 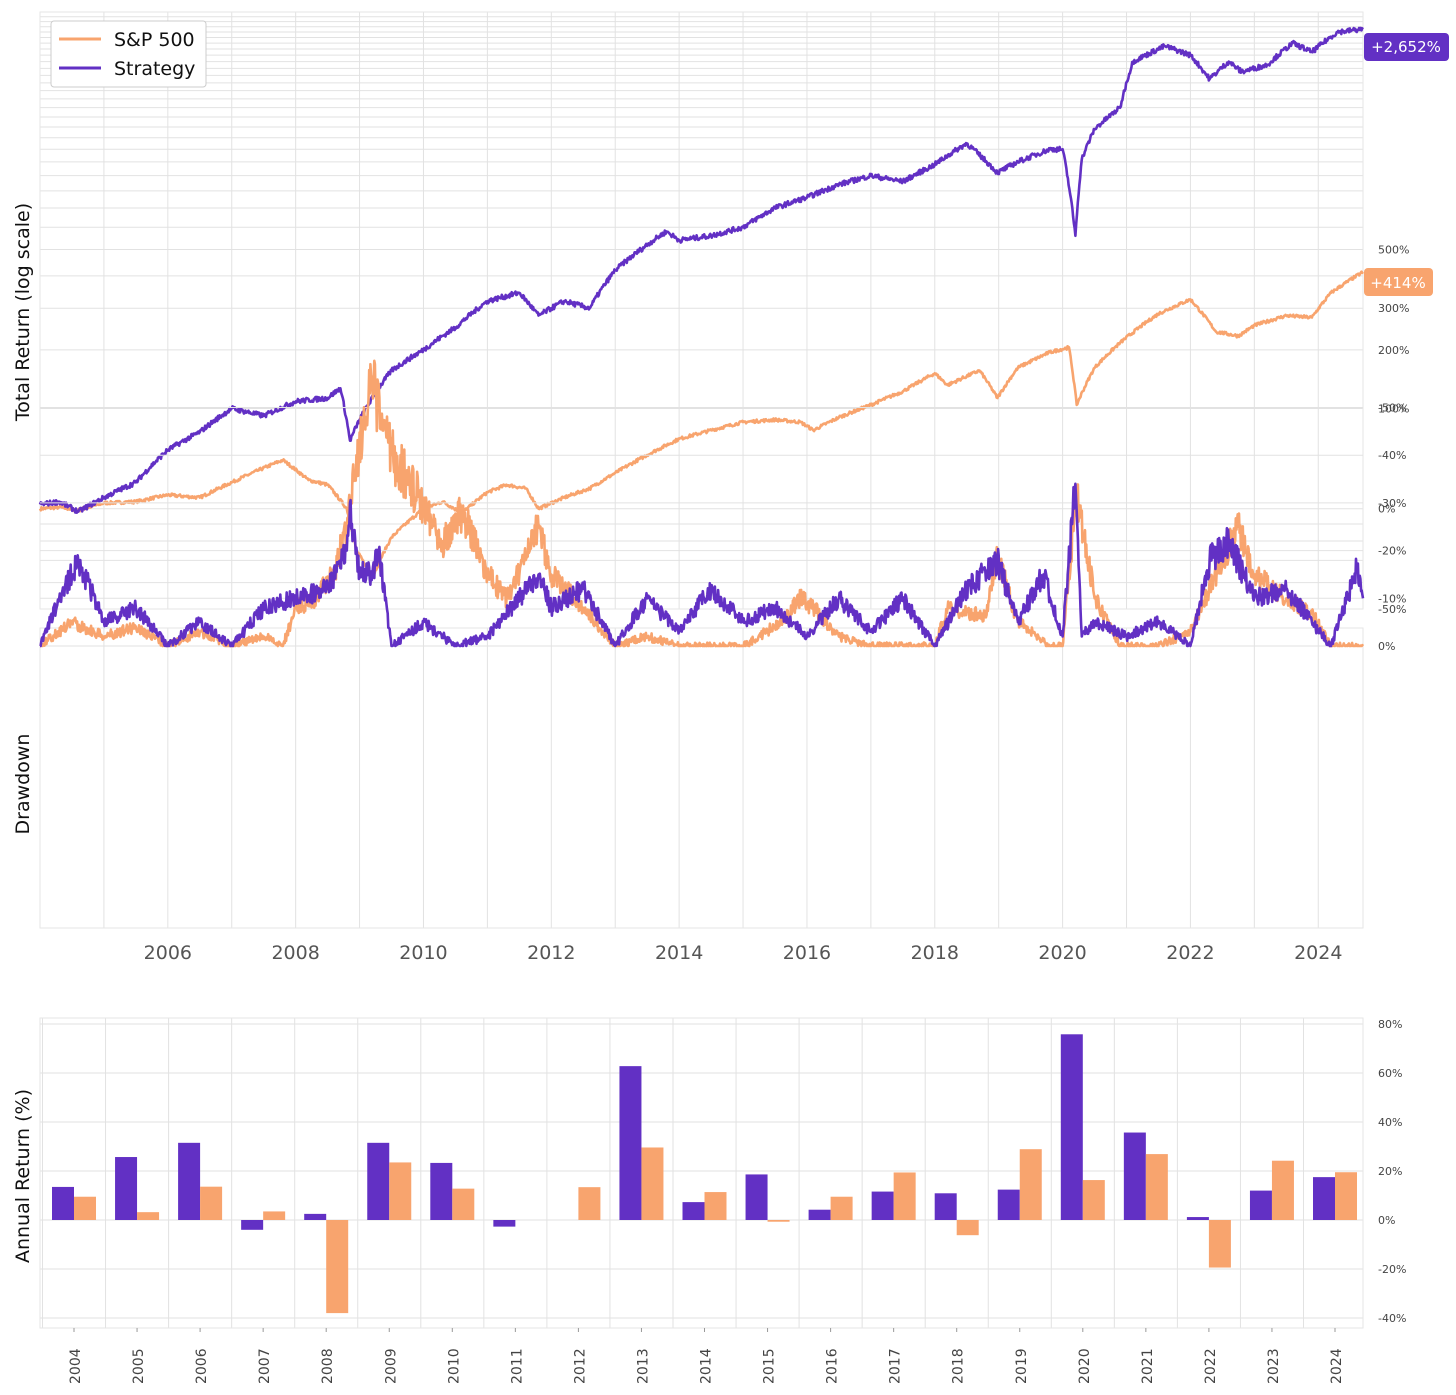 What do you see at coordinates (328, 1366) in the screenshot?
I see `annual-return-xtick-2008: 2008` at bounding box center [328, 1366].